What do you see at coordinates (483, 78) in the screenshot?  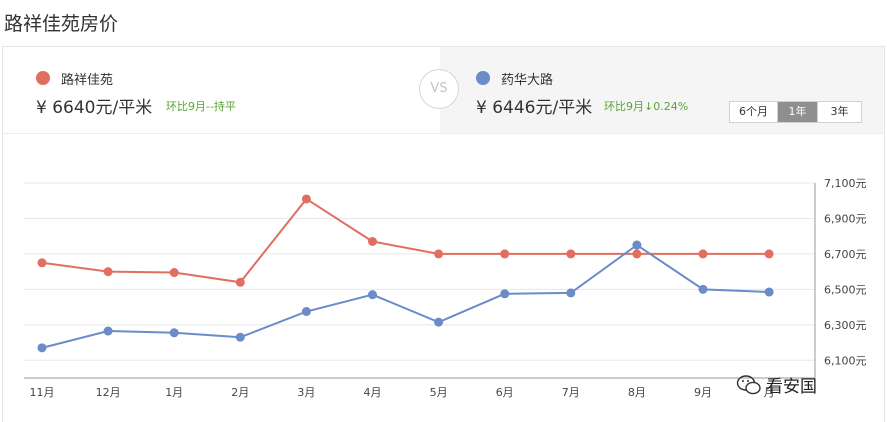 I see `right-series-dot-icon` at bounding box center [483, 78].